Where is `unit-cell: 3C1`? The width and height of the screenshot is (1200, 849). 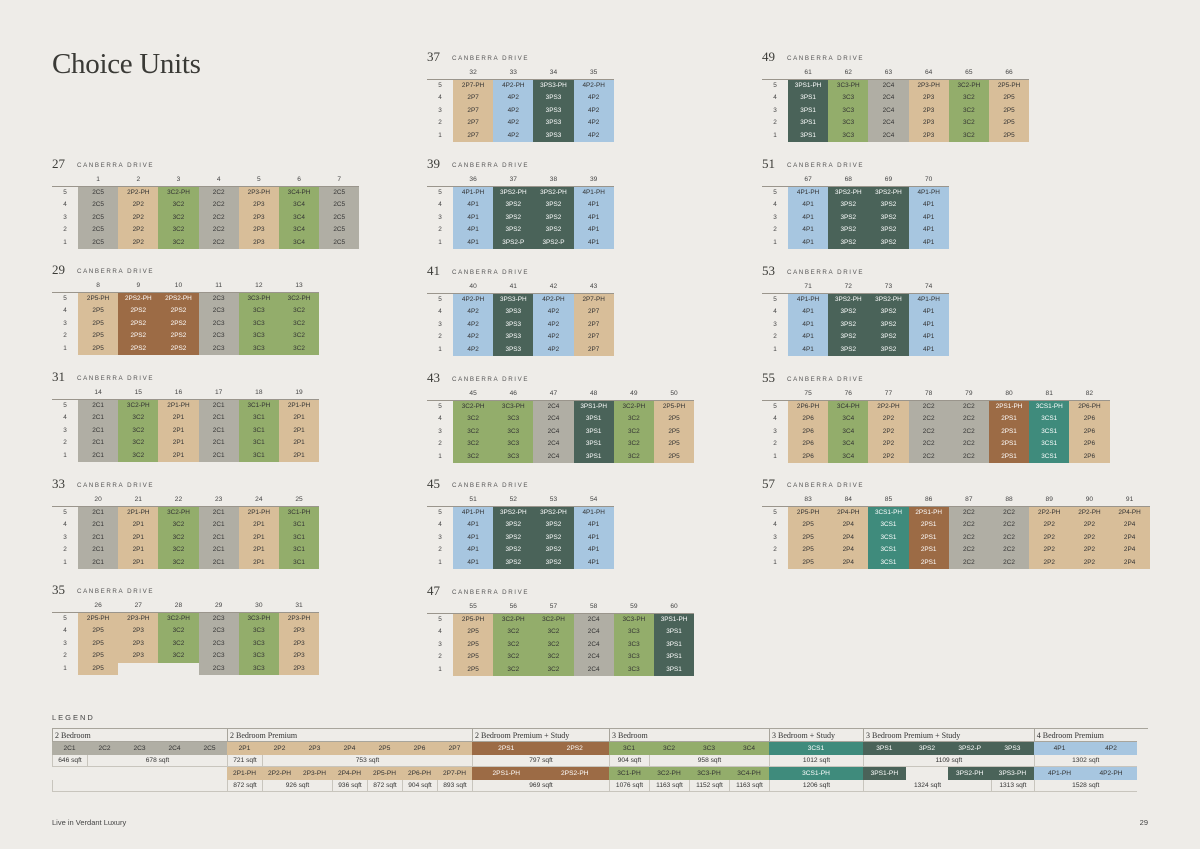 unit-cell: 3C1 is located at coordinates (258, 455).